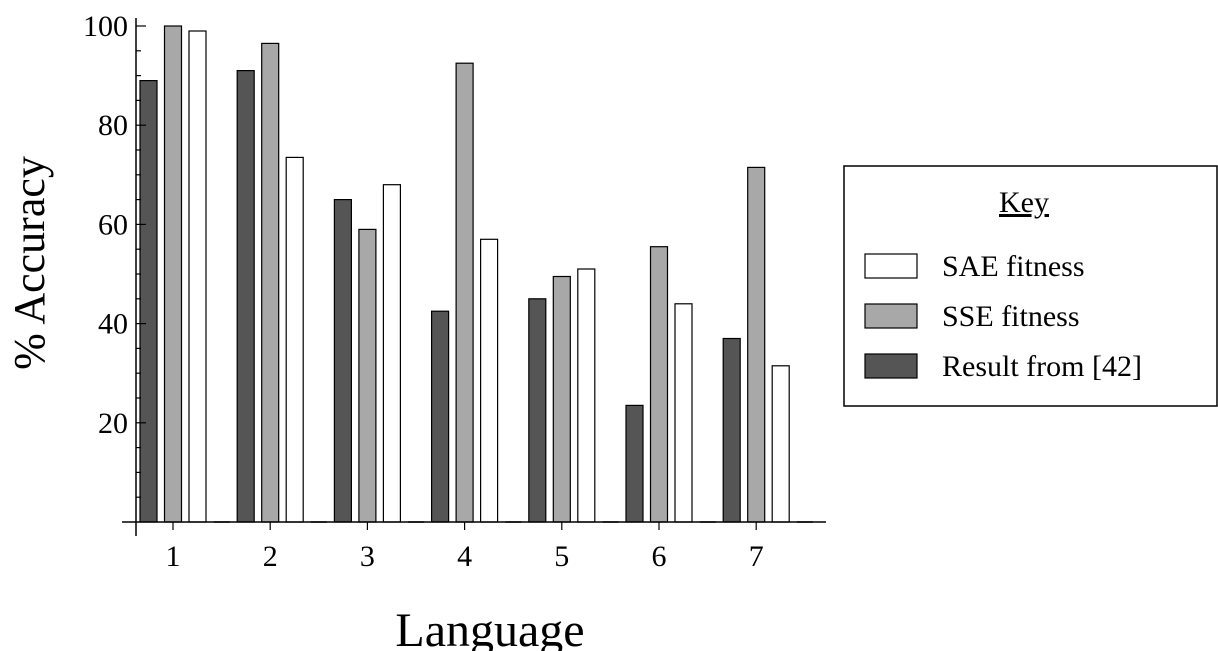  What do you see at coordinates (756, 556) in the screenshot?
I see `x-tick-label-7: 7` at bounding box center [756, 556].